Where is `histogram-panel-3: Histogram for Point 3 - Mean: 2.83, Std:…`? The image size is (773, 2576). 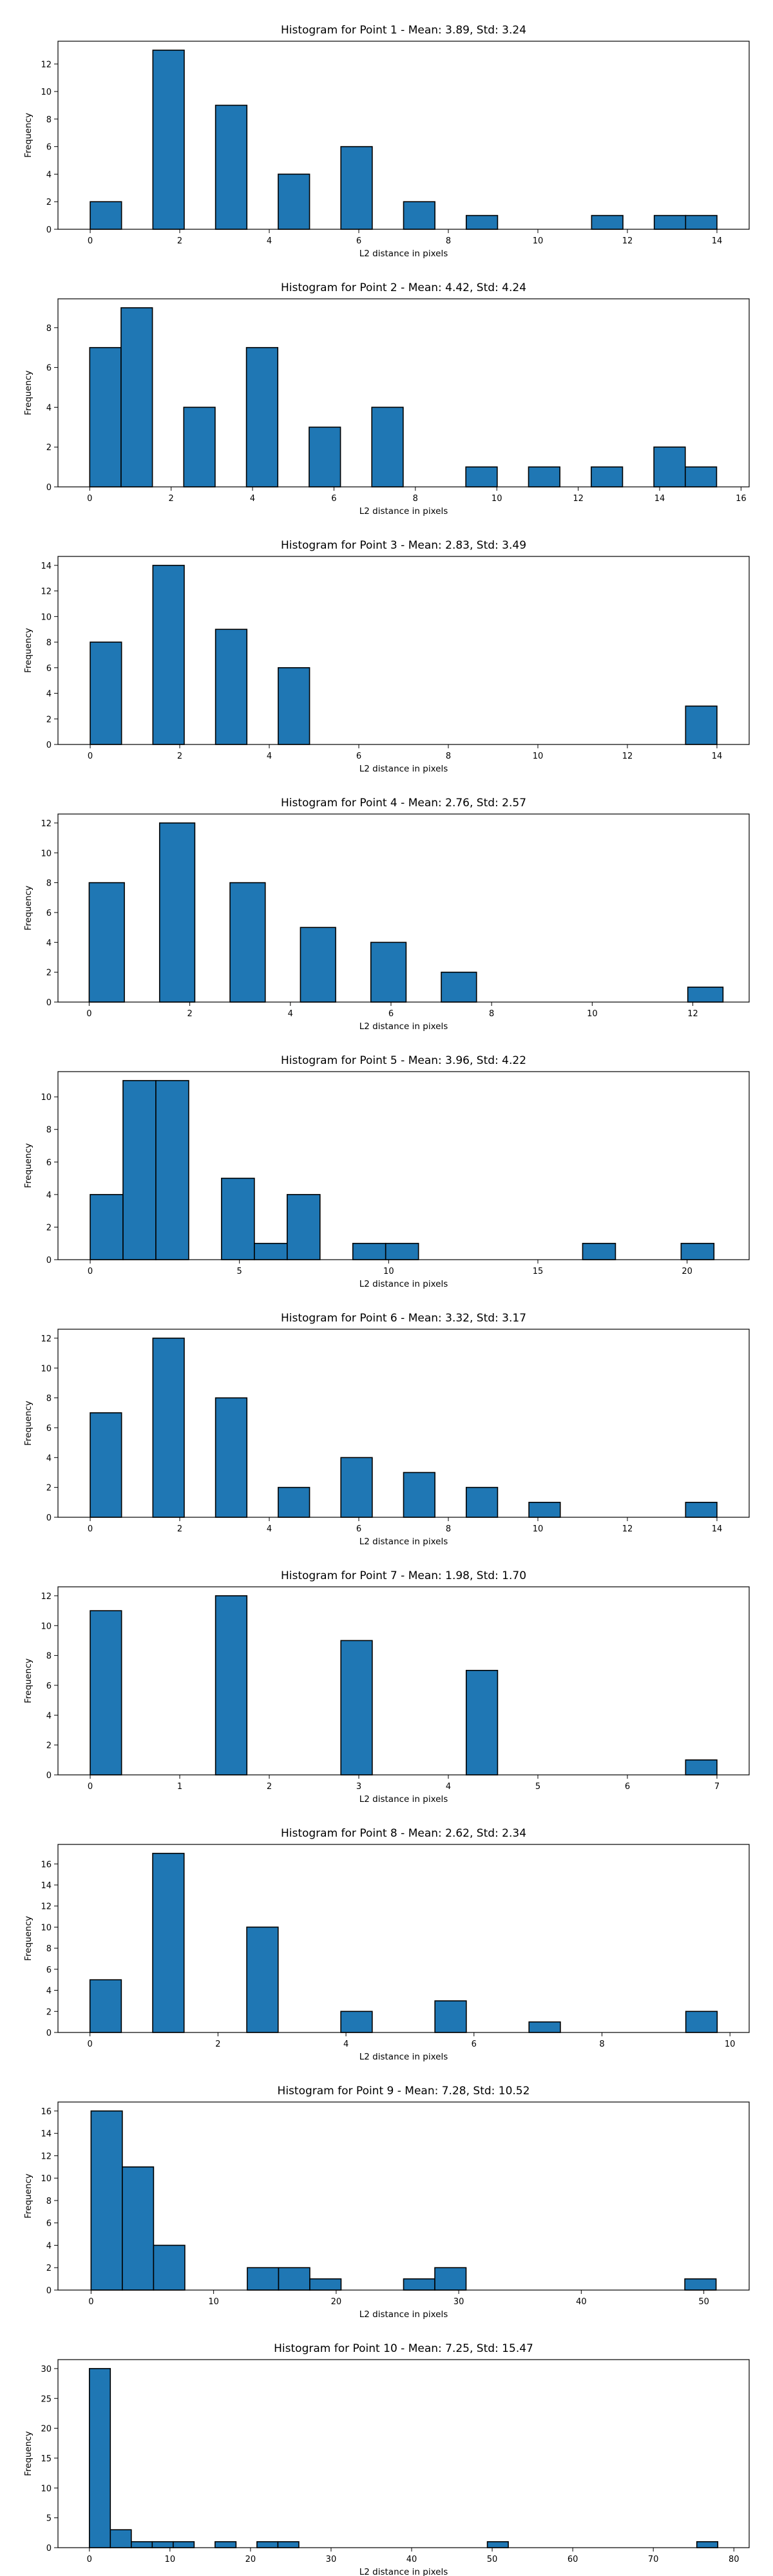
histogram-panel-3: Histogram for Point 3 - Mean: 2.83, Std:… is located at coordinates (386, 656).